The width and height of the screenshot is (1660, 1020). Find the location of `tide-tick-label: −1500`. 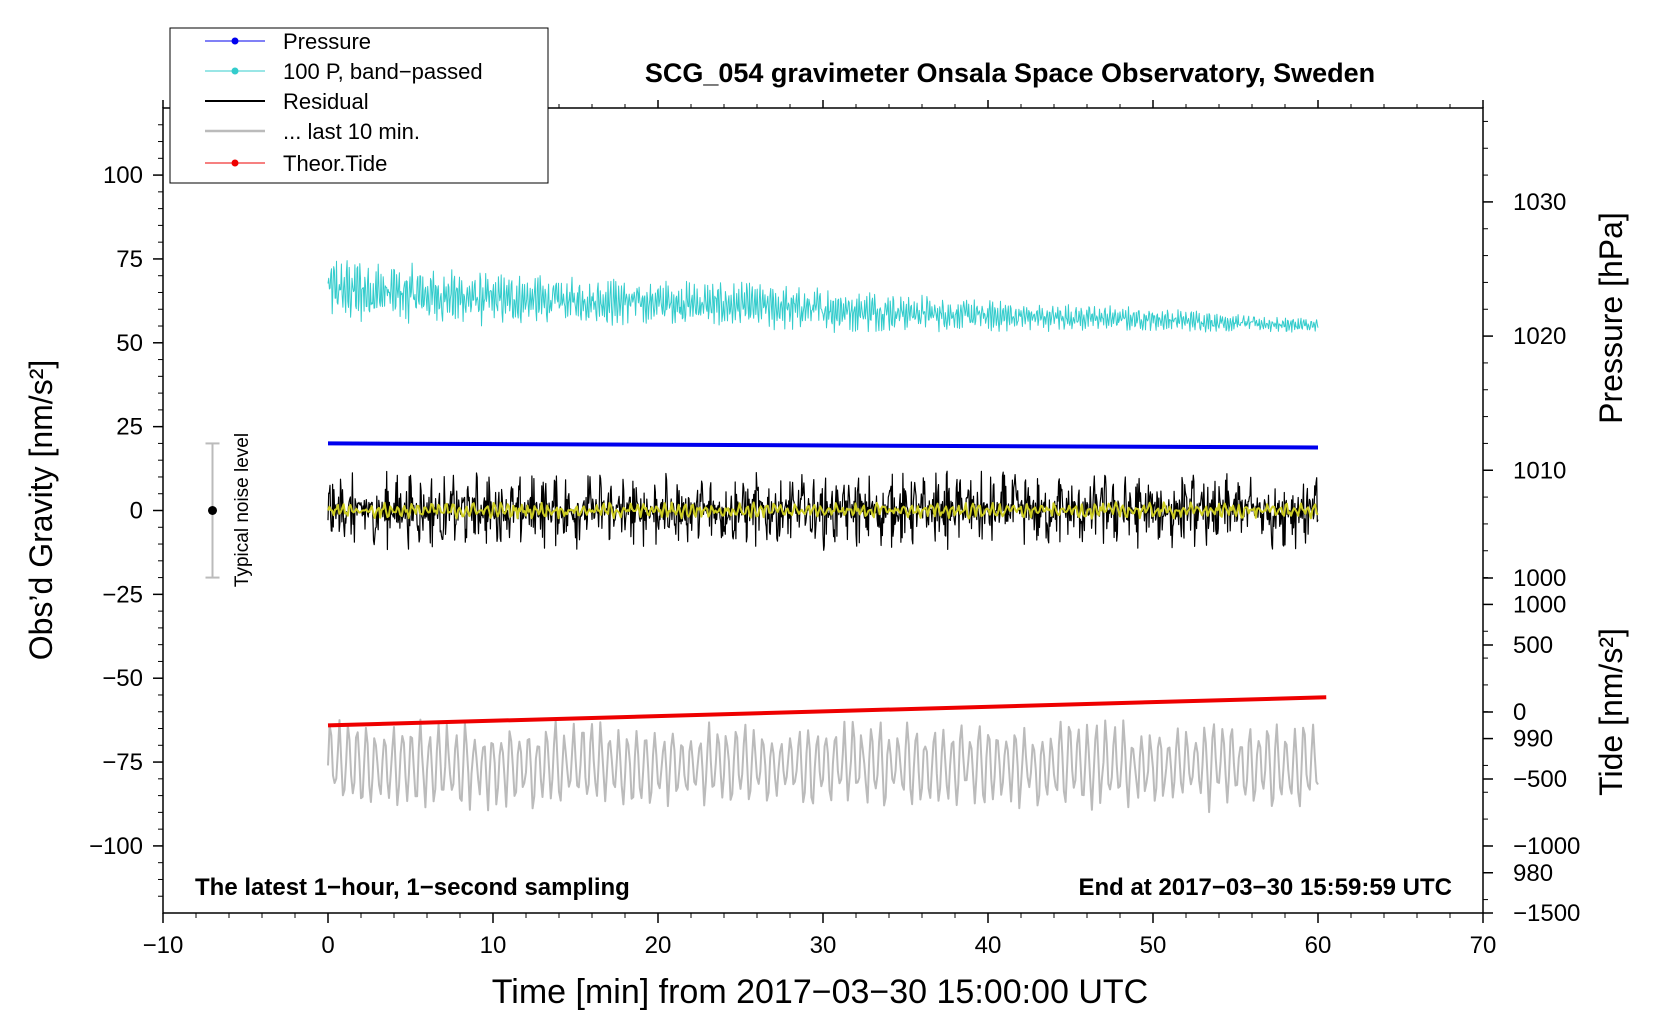

tide-tick-label: −1500 is located at coordinates (1546, 913).